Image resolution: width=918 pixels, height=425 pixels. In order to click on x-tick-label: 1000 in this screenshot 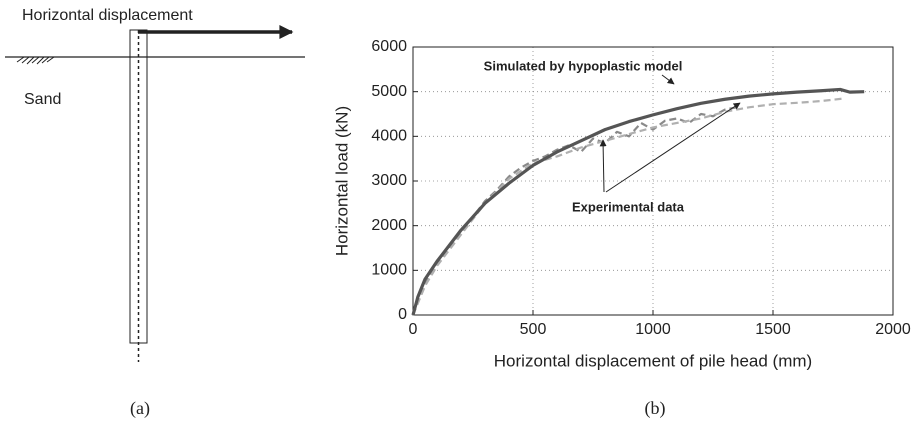, I will do `click(653, 329)`.